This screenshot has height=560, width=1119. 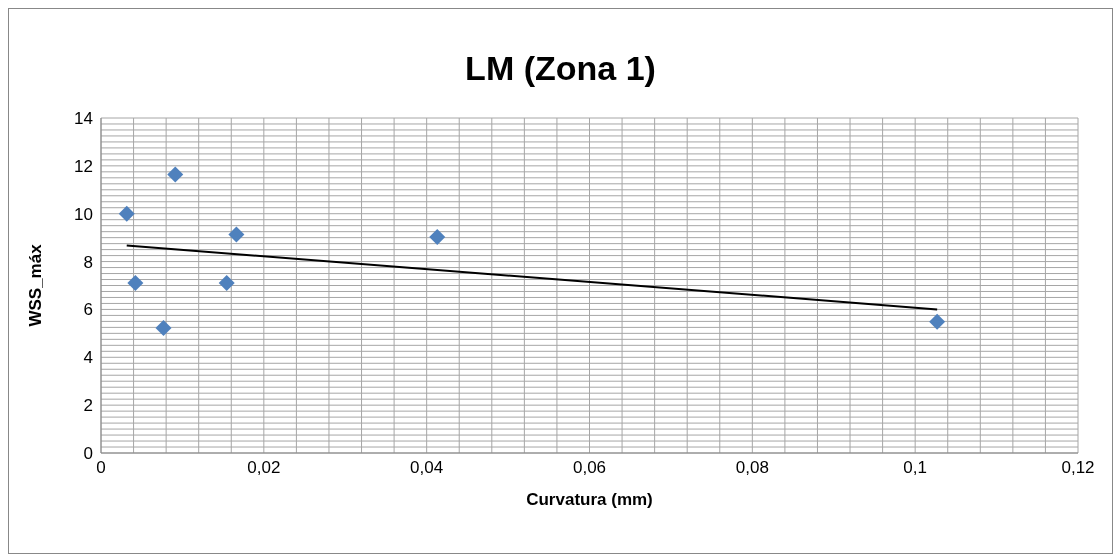 I want to click on y-tick-label: 12, so click(x=83, y=166).